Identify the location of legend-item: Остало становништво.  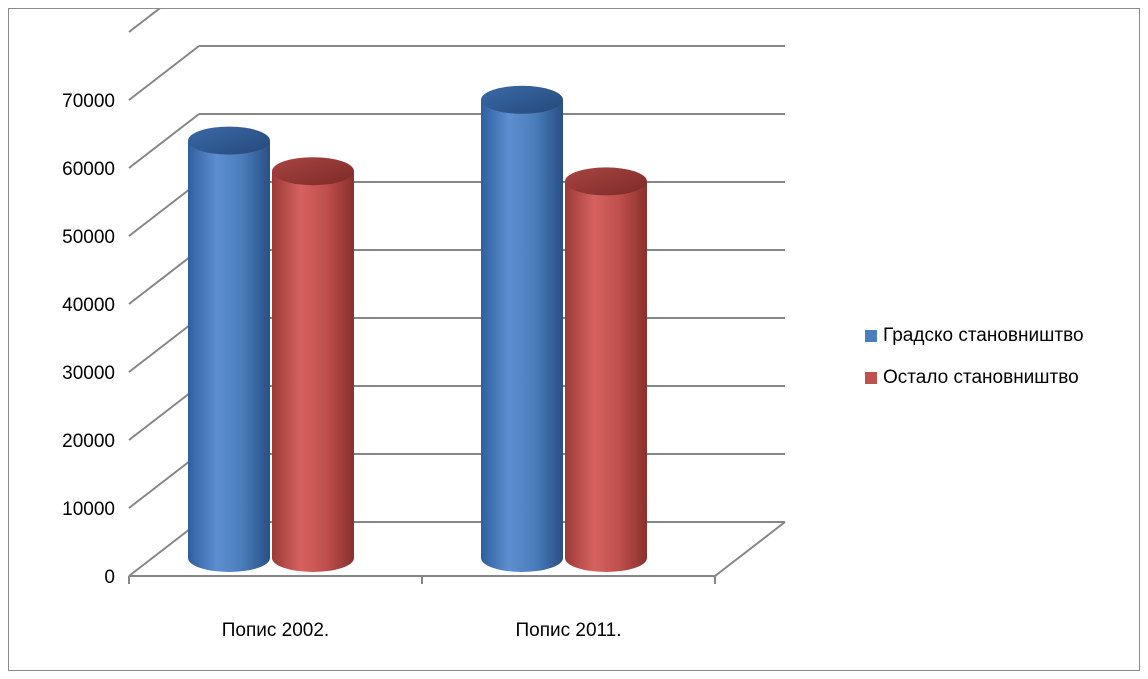
(974, 378).